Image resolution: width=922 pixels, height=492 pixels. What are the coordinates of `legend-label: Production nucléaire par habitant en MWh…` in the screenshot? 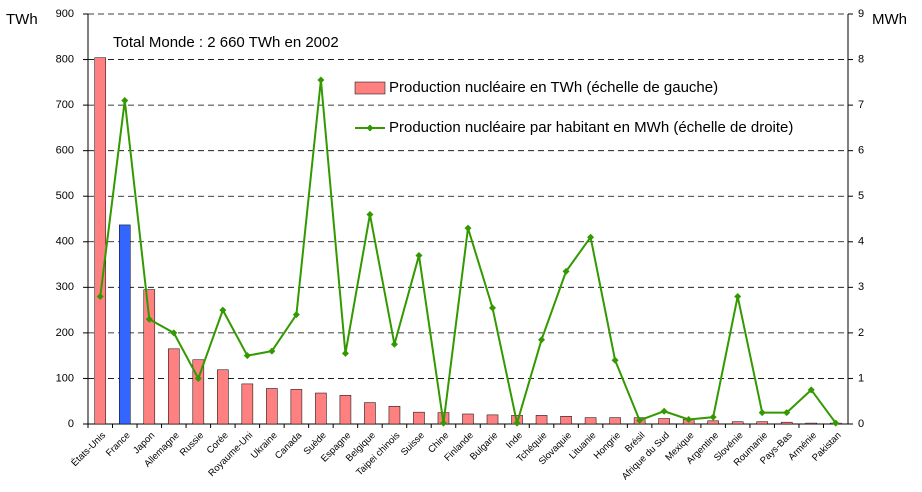 It's located at (591, 127).